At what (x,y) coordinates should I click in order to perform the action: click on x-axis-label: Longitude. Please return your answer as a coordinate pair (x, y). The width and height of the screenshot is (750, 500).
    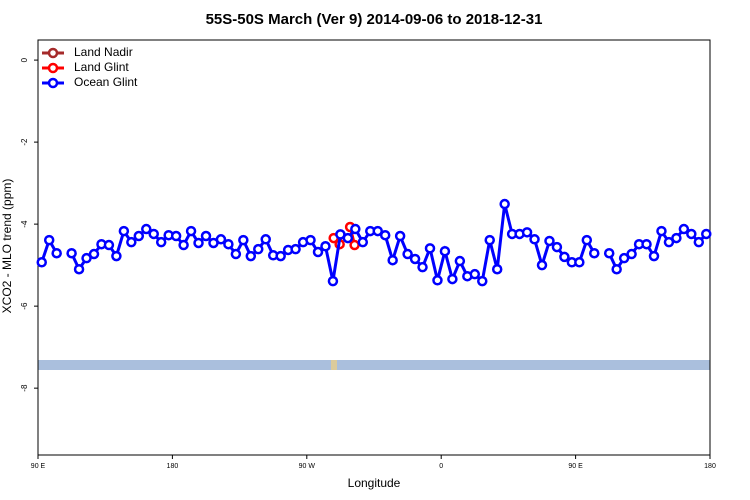
    Looking at the image, I should click on (374, 483).